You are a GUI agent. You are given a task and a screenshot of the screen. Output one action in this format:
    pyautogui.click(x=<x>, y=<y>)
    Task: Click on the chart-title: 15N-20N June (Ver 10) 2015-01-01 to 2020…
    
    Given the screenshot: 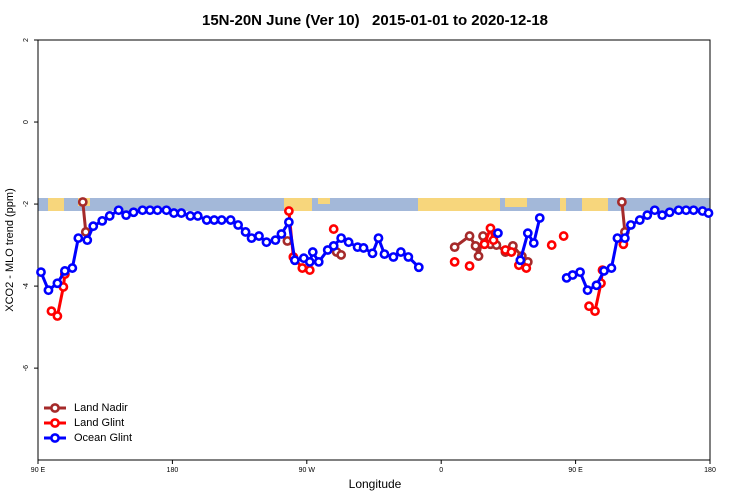 What is the action you would take?
    pyautogui.click(x=375, y=20)
    